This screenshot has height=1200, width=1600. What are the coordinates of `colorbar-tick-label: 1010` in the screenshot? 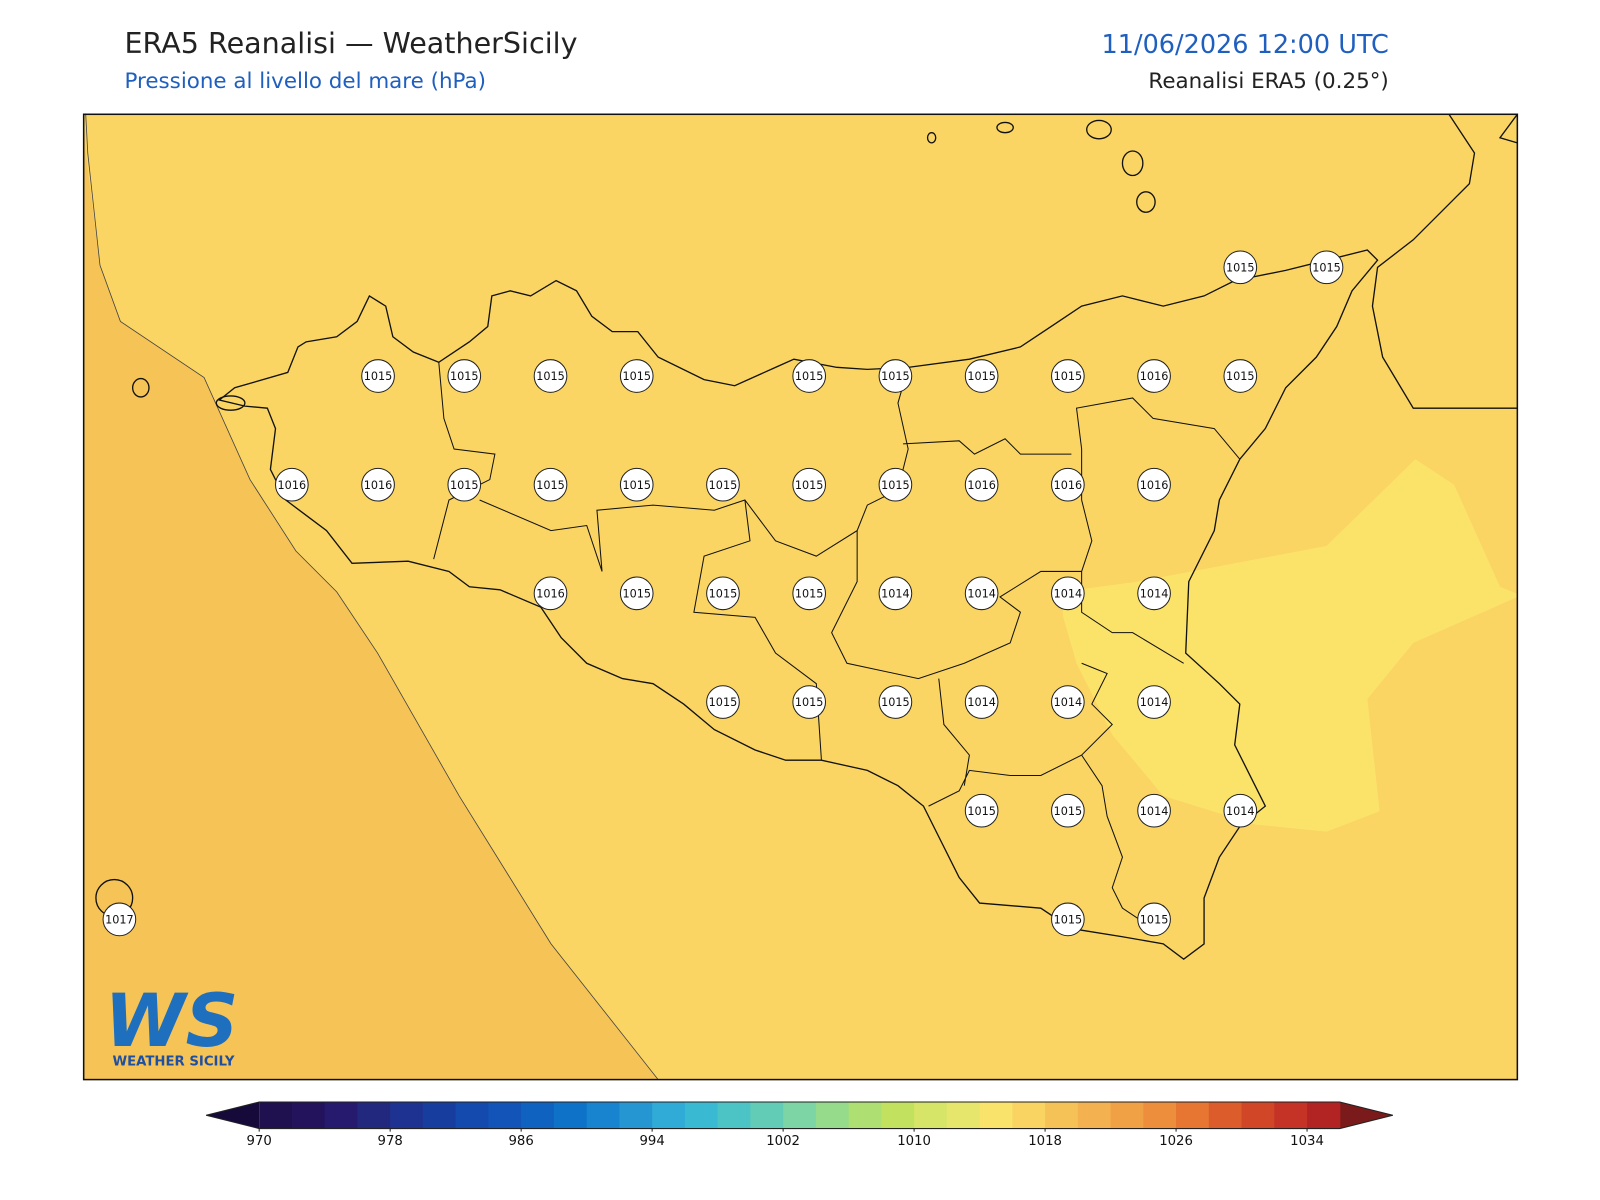 It's located at (914, 1141).